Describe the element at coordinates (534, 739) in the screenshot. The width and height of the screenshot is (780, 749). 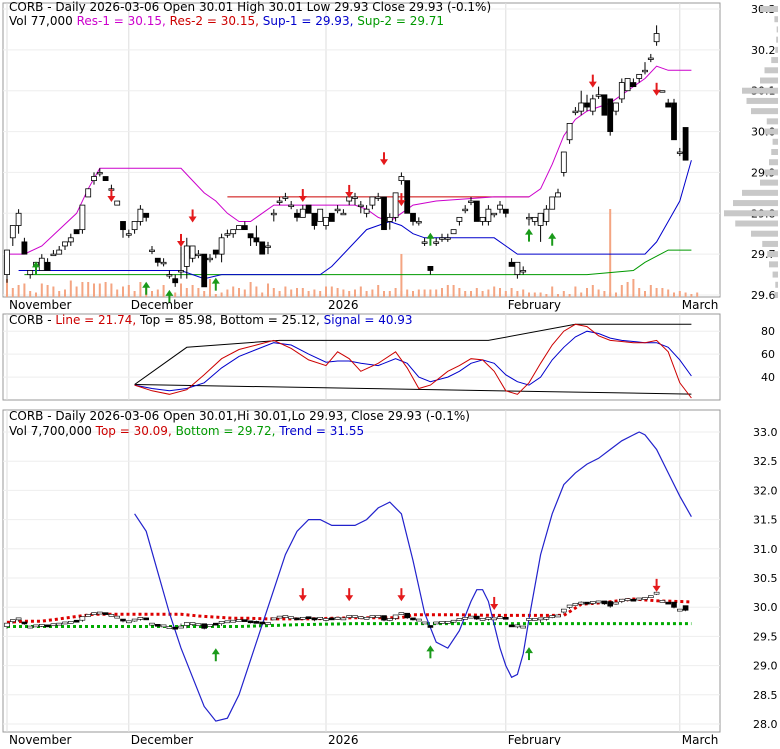
I see `trend-x-axis-label: February` at that location.